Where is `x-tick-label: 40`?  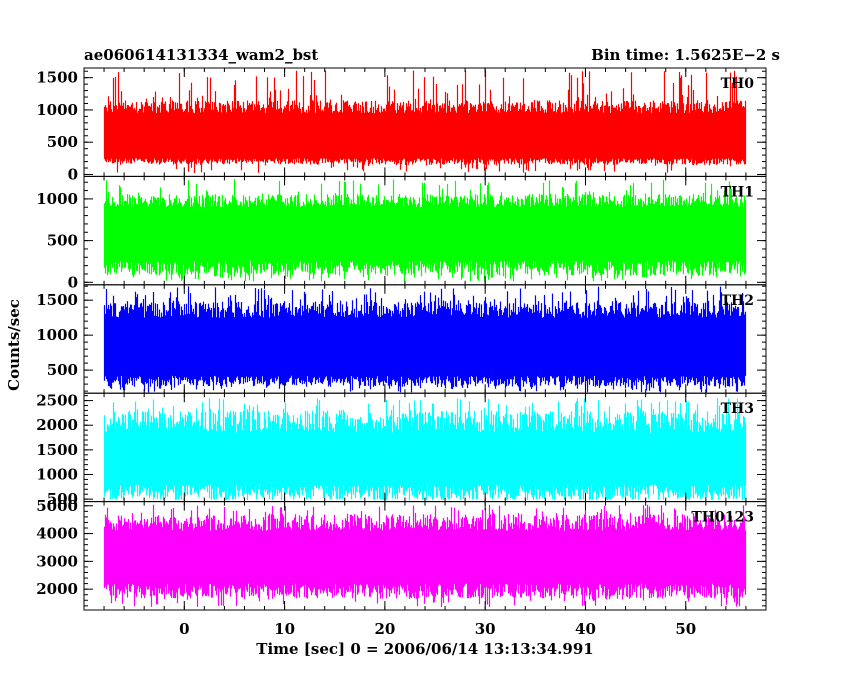
x-tick-label: 40 is located at coordinates (585, 629).